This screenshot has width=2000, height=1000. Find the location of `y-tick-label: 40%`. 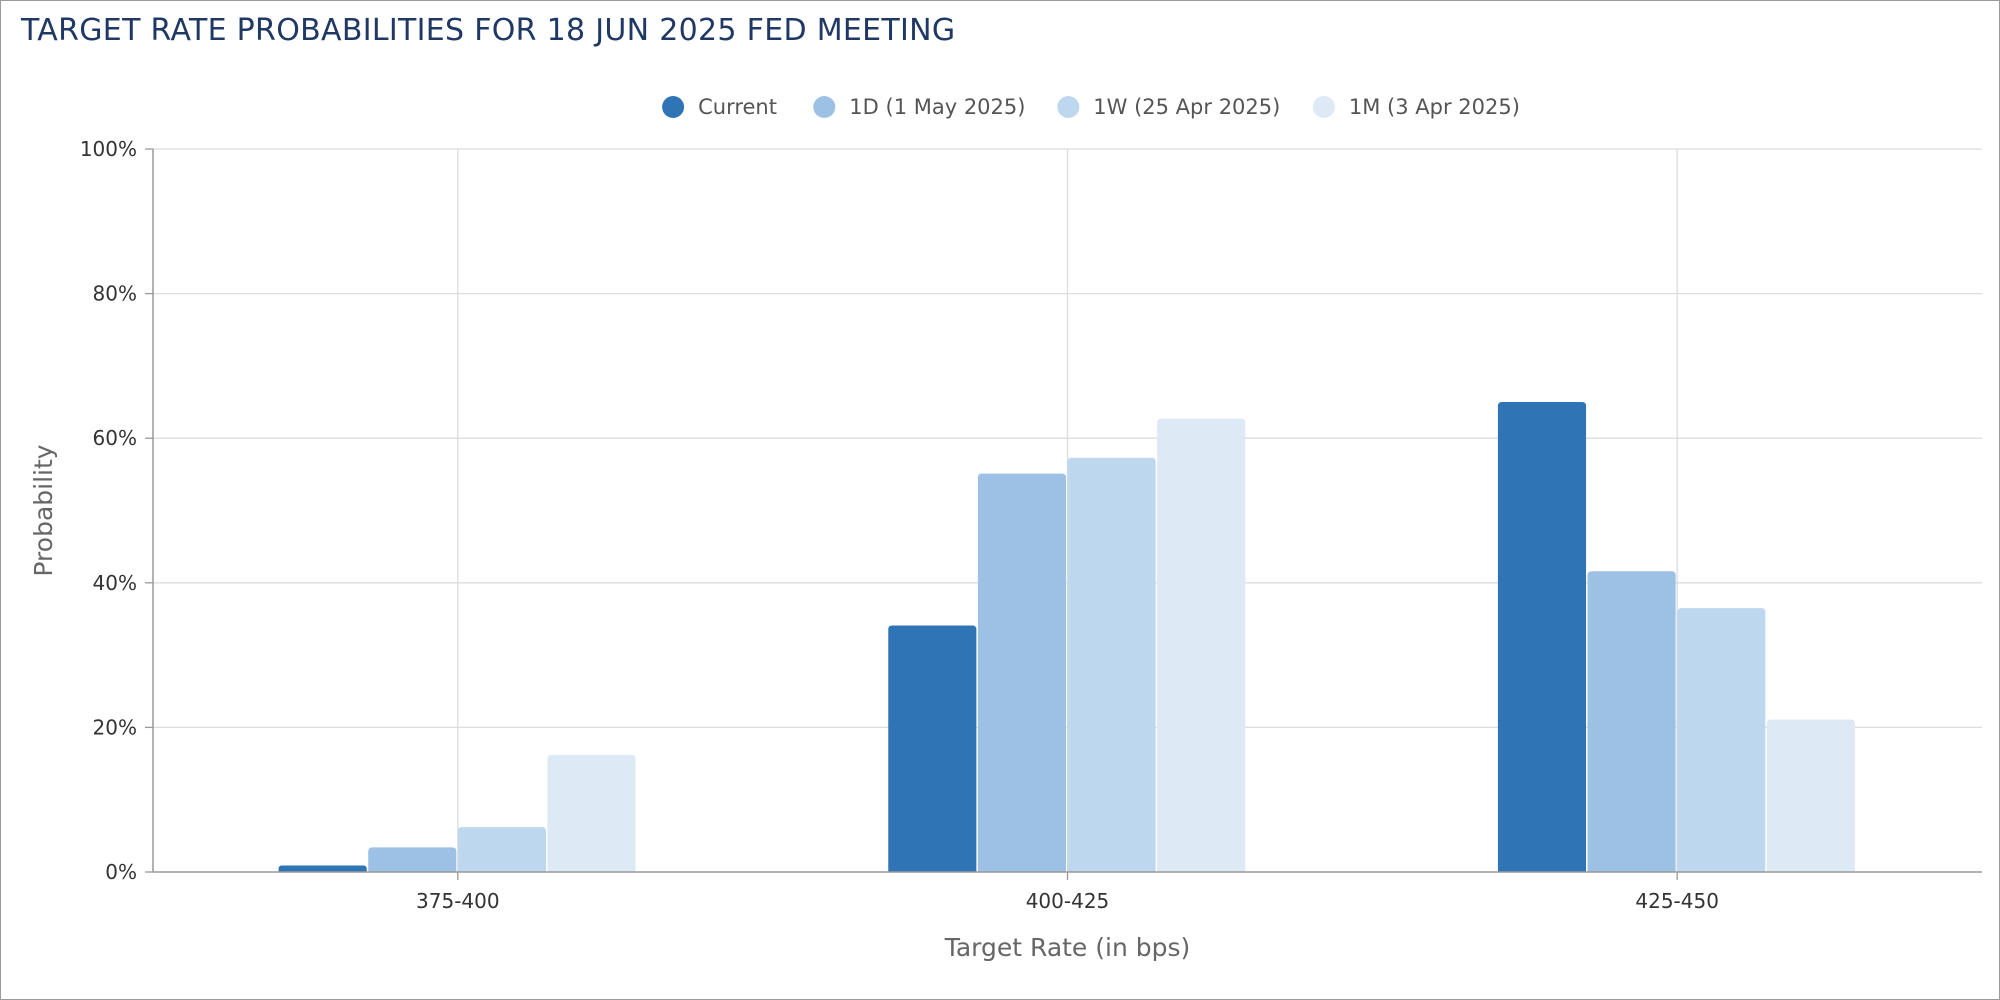

y-tick-label: 40% is located at coordinates (115, 583).